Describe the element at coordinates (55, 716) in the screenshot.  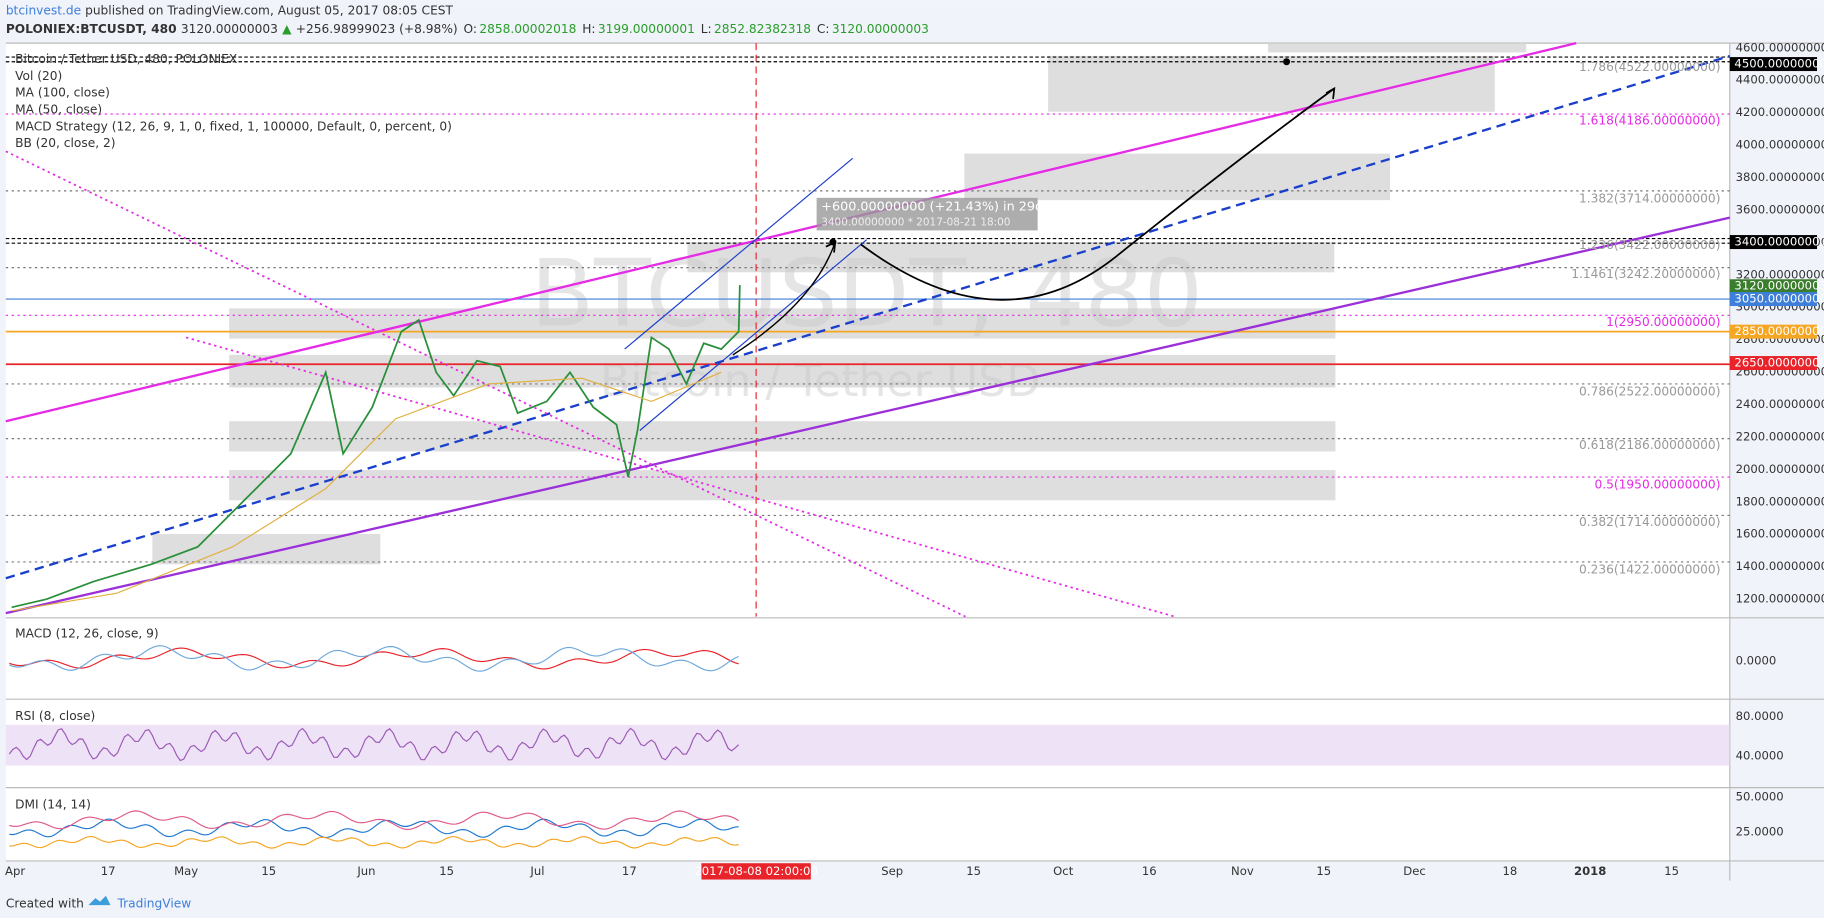
I see `panel-title: RSI (8, close)` at that location.